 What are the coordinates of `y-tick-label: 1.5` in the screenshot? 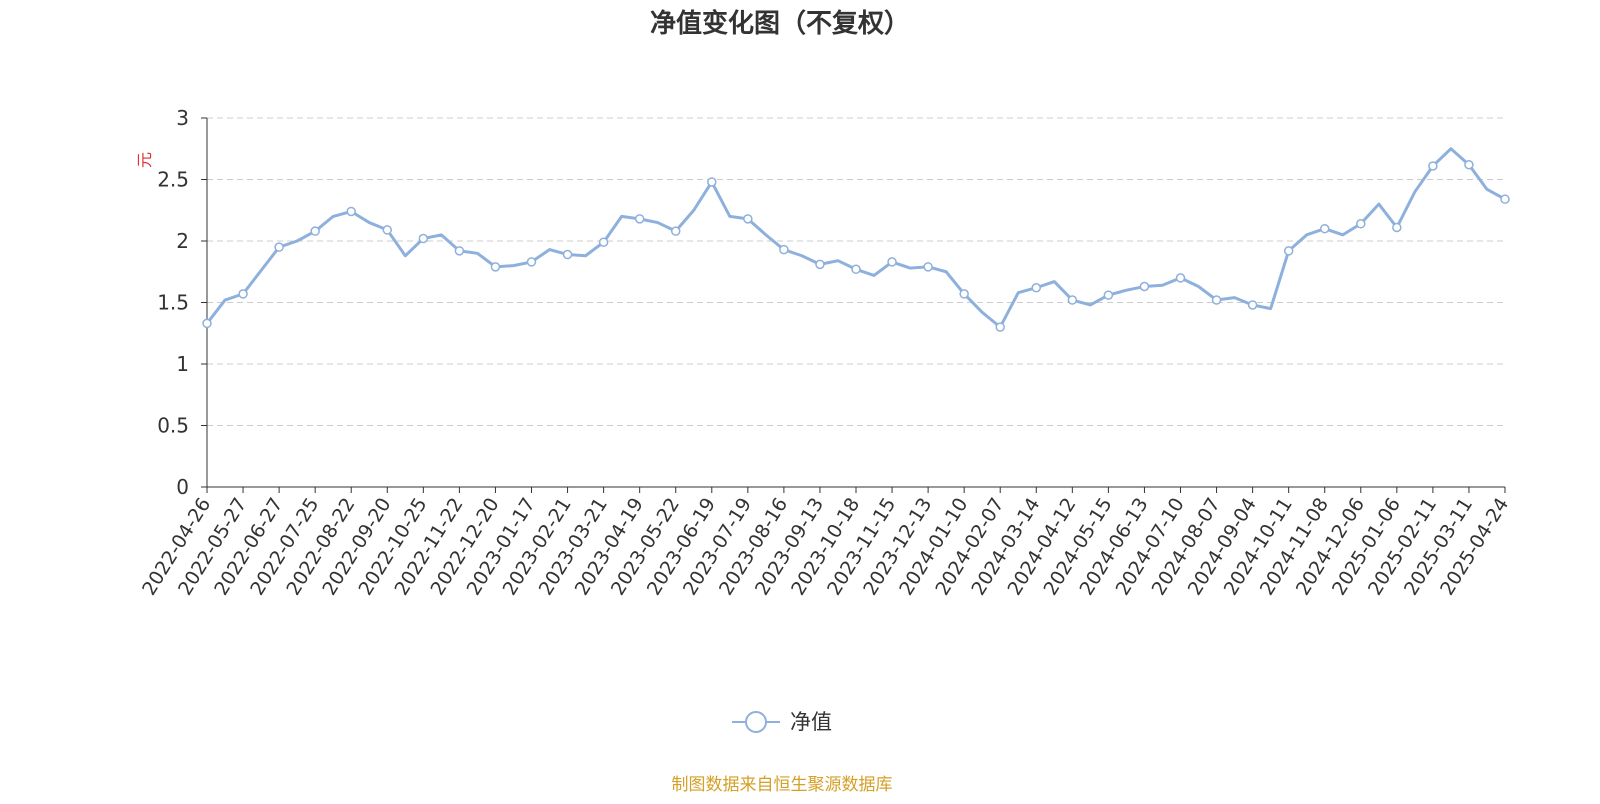 It's located at (173, 303).